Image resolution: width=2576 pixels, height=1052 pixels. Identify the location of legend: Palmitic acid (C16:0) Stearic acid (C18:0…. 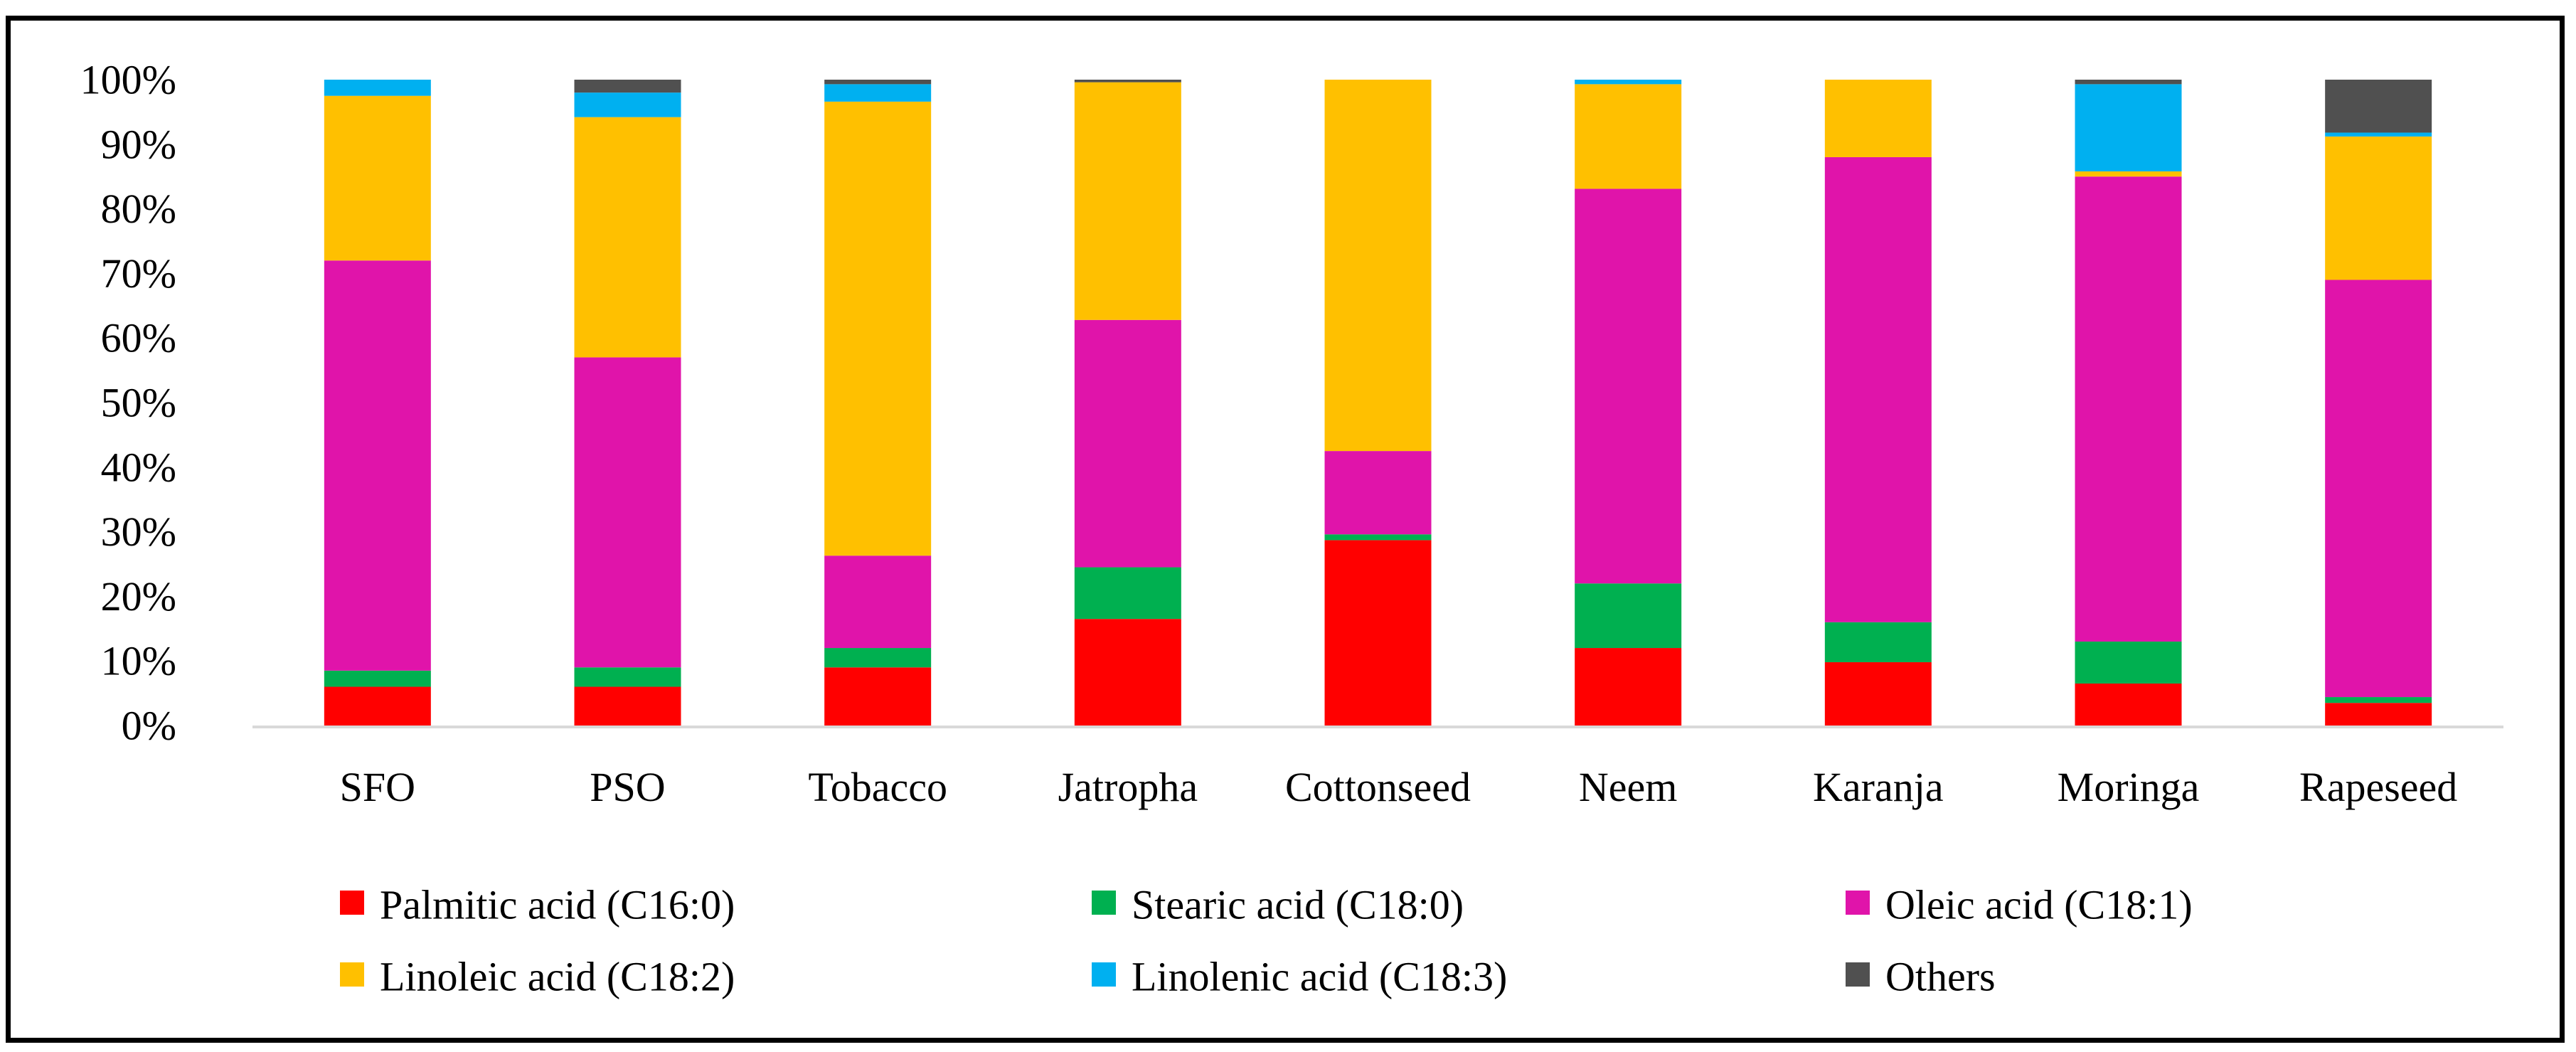
(1266, 941).